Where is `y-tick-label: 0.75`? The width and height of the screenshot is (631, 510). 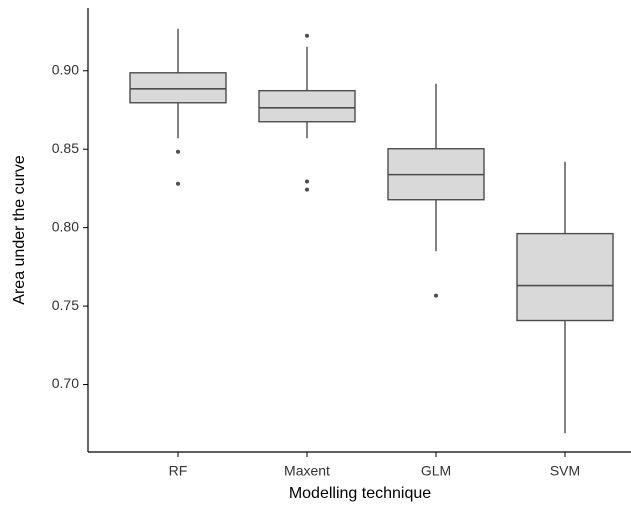
y-tick-label: 0.75 is located at coordinates (65, 305).